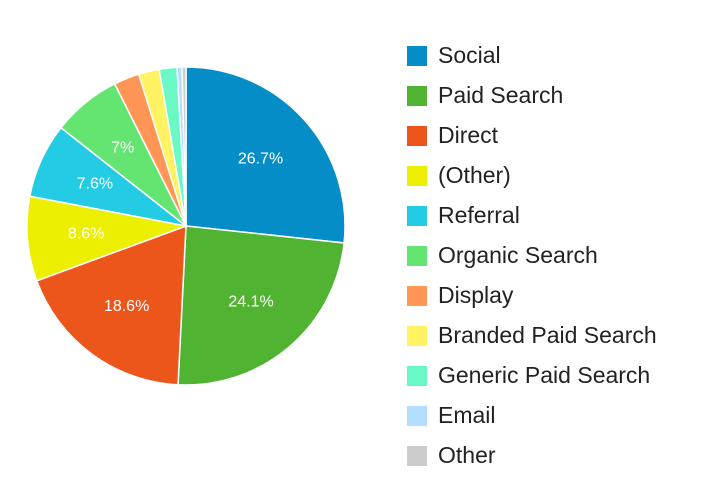 Image resolution: width=720 pixels, height=502 pixels. I want to click on legend-label: Other, so click(467, 455).